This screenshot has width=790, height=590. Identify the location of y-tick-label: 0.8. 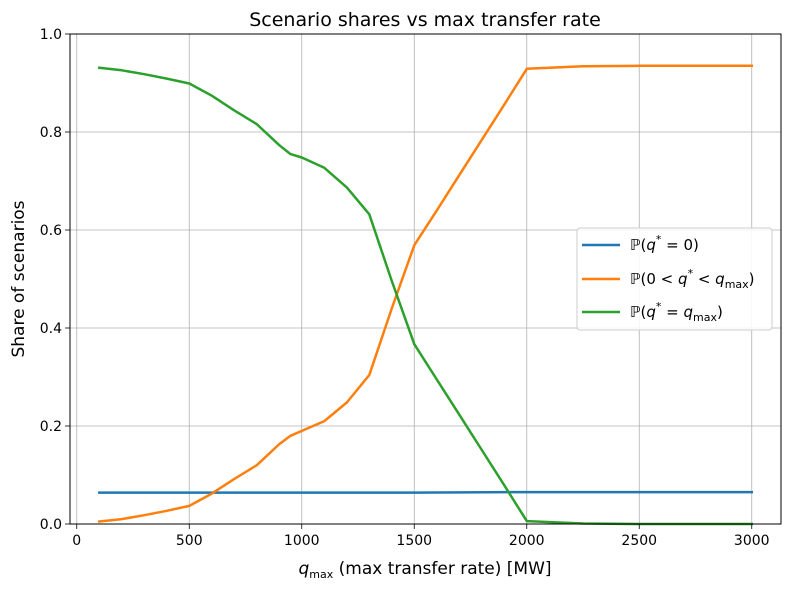
(51, 133).